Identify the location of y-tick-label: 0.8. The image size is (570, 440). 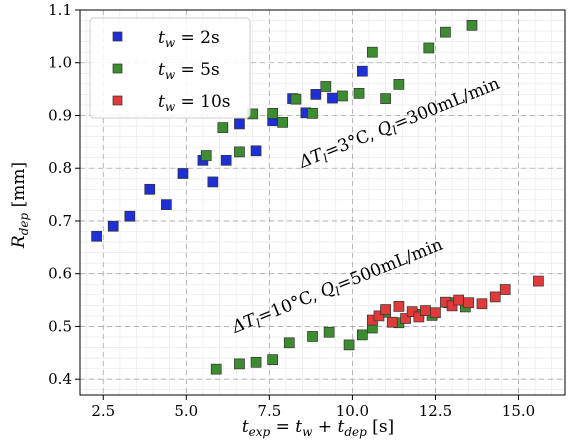
(60, 168).